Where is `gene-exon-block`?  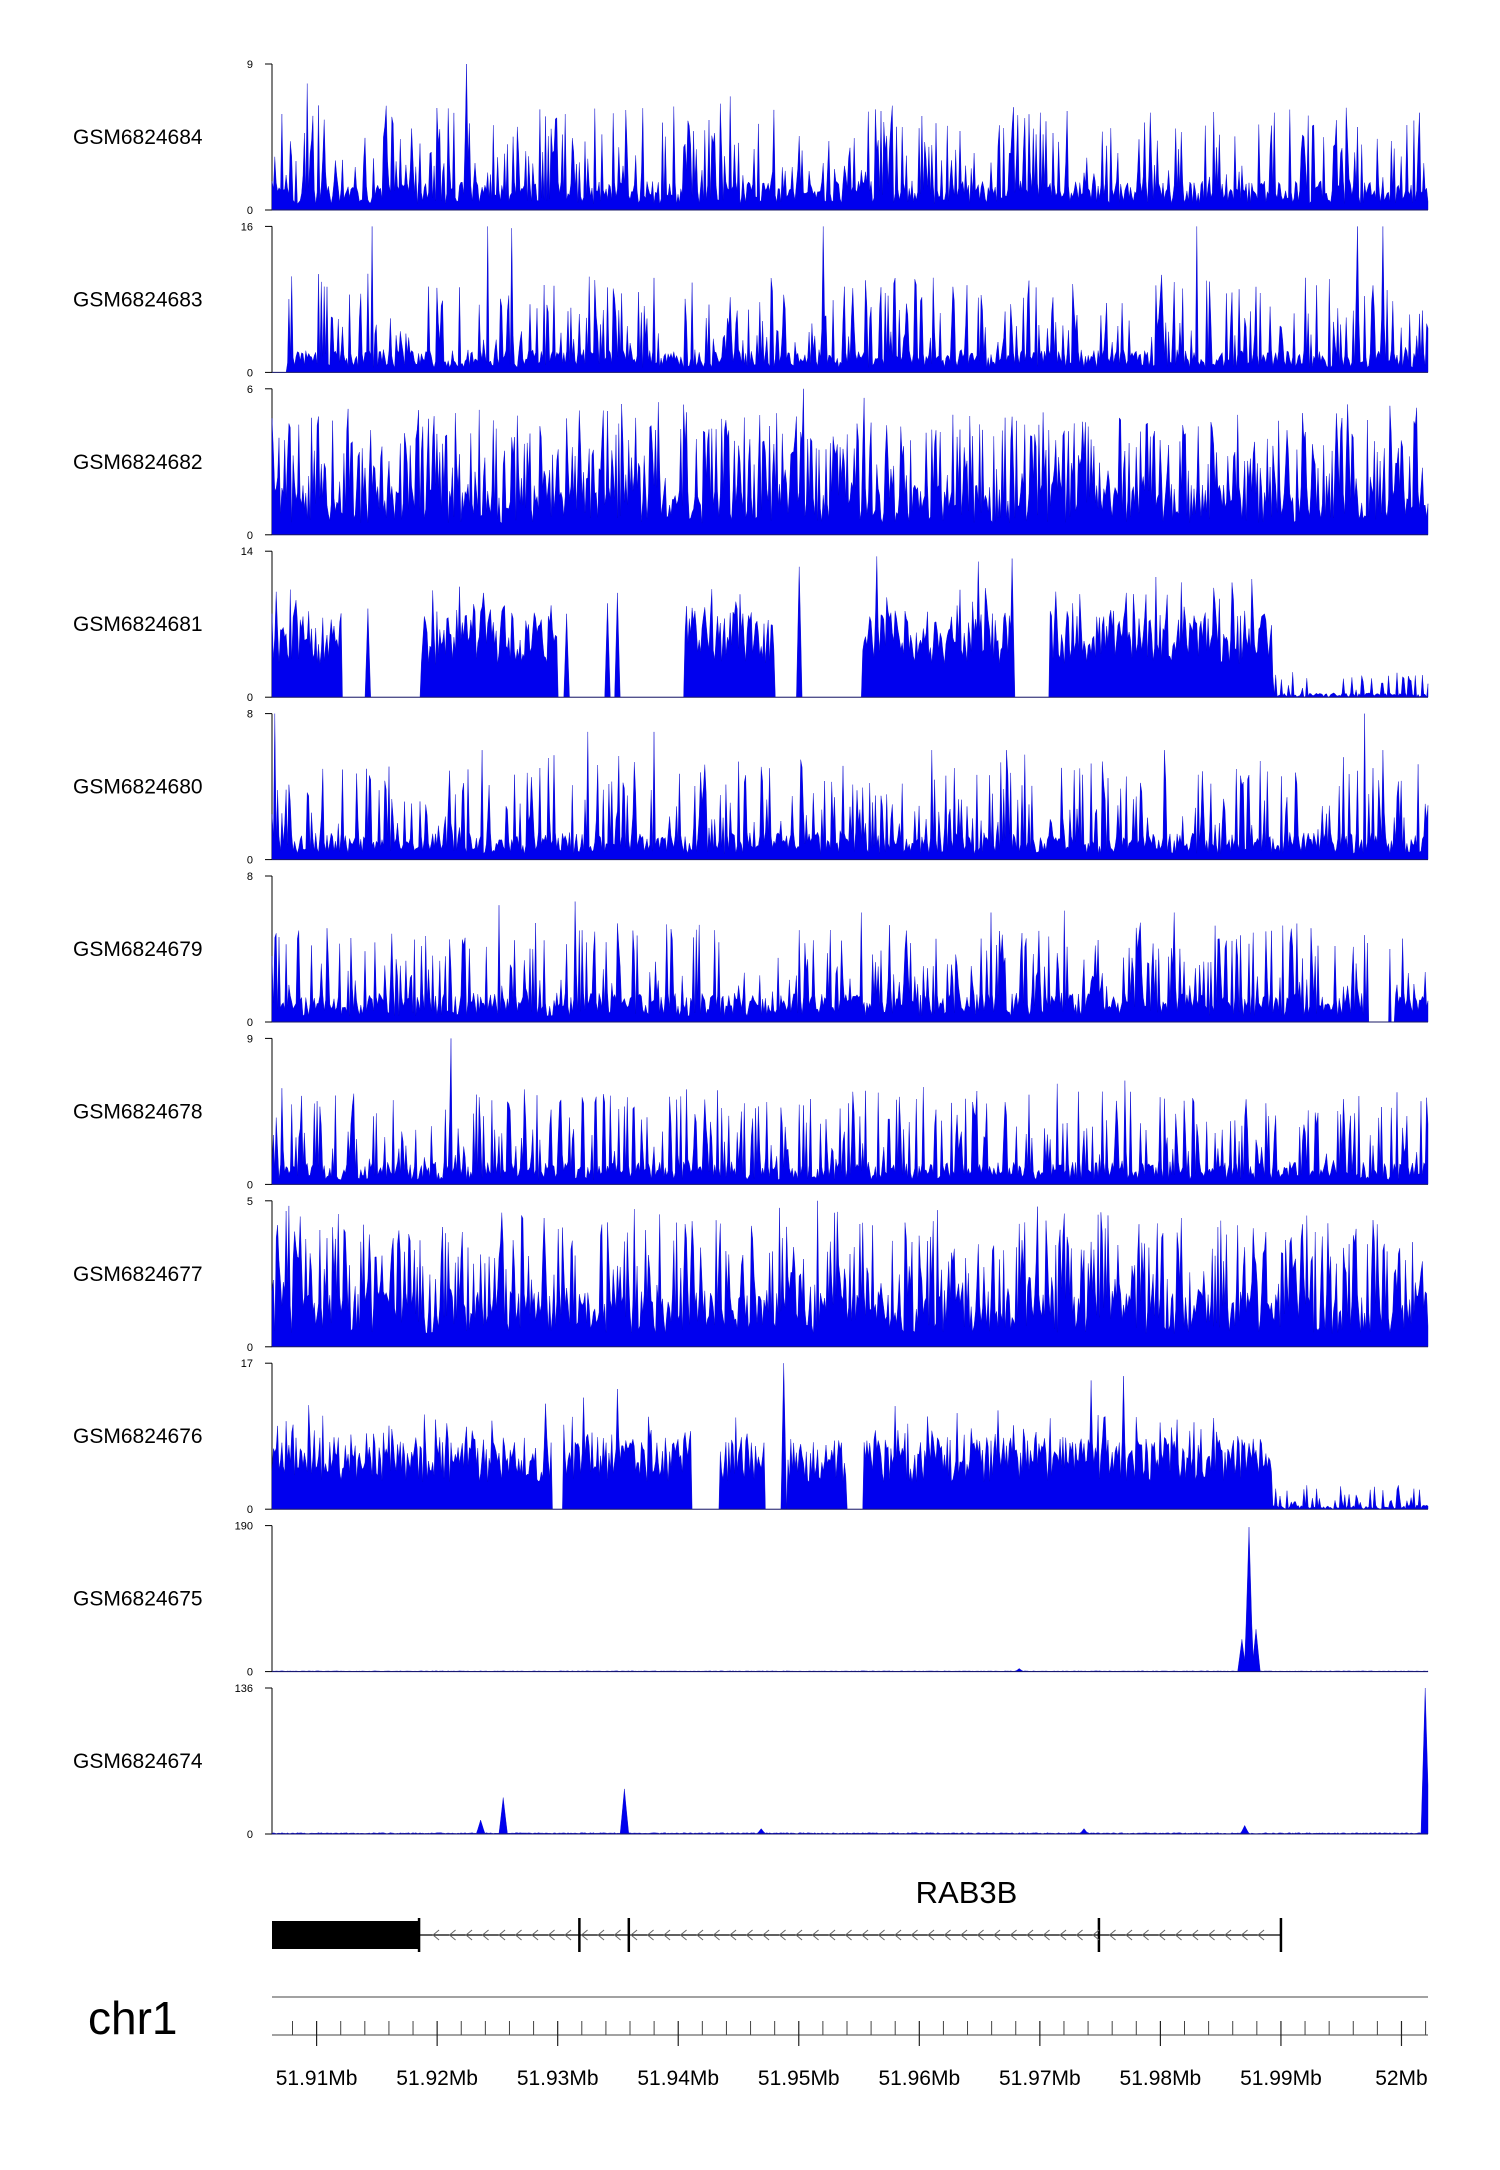
gene-exon-block is located at coordinates (346, 1935).